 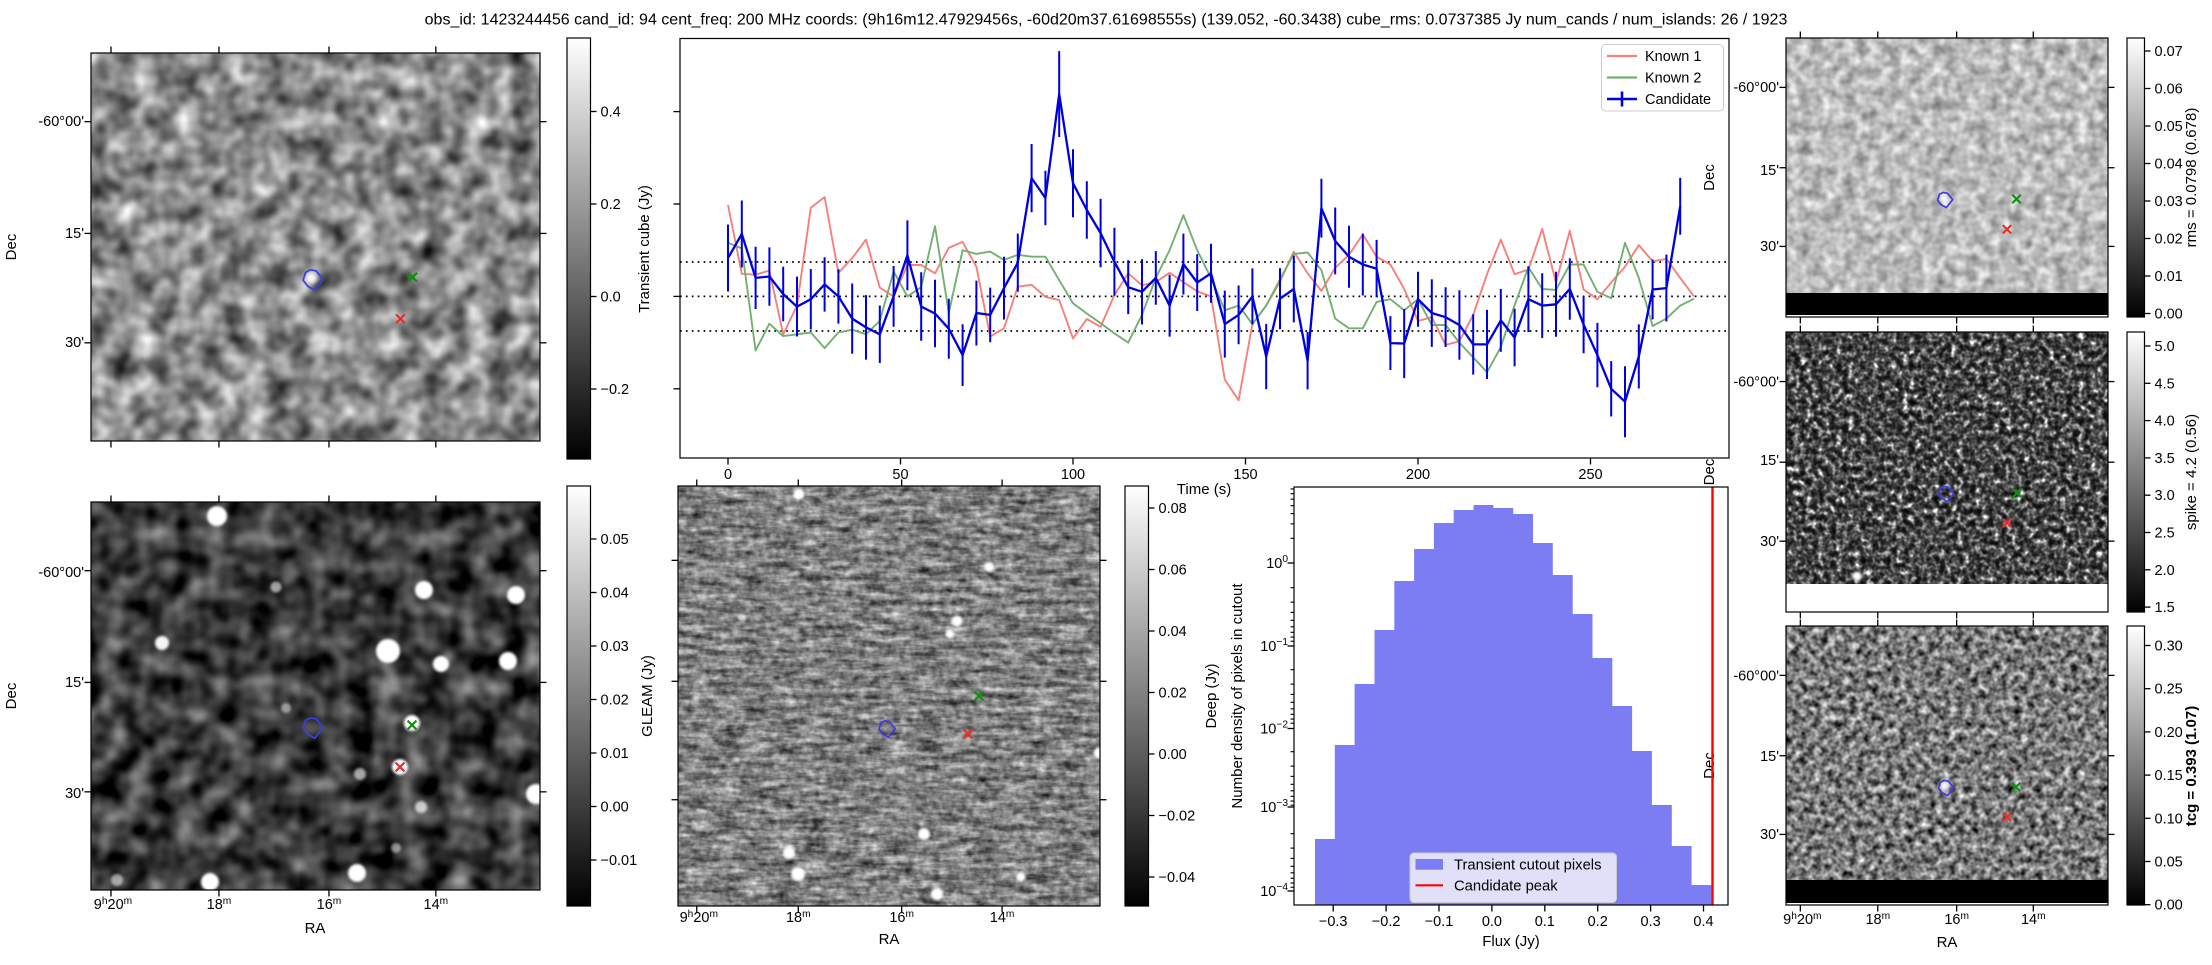 I want to click on svg-text: 200, so click(x=1418, y=475).